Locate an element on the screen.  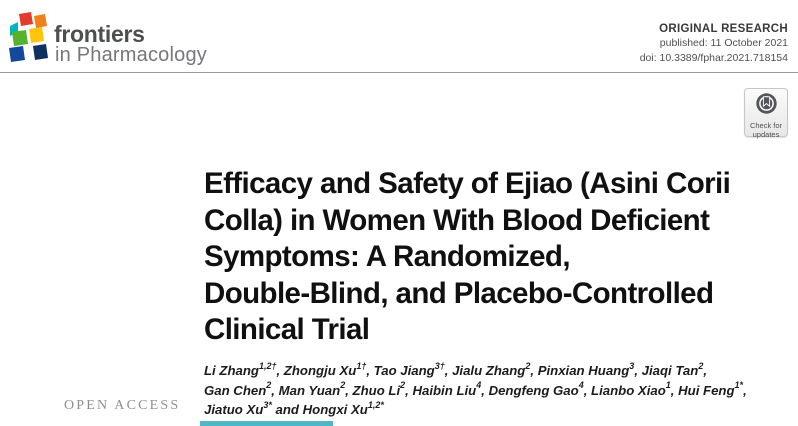
frontiers-logo-icon is located at coordinates (28, 37).